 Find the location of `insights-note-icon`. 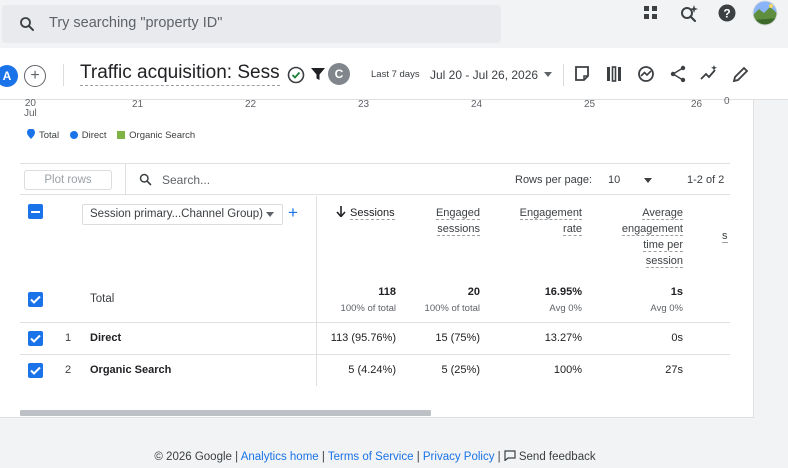

insights-note-icon is located at coordinates (582, 74).